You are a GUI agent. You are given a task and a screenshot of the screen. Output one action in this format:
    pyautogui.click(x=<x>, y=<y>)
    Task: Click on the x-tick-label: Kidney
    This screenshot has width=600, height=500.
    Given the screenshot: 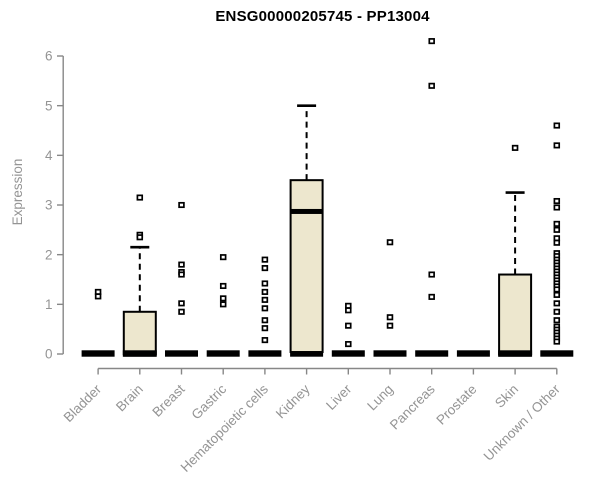 What is the action you would take?
    pyautogui.click(x=293, y=401)
    